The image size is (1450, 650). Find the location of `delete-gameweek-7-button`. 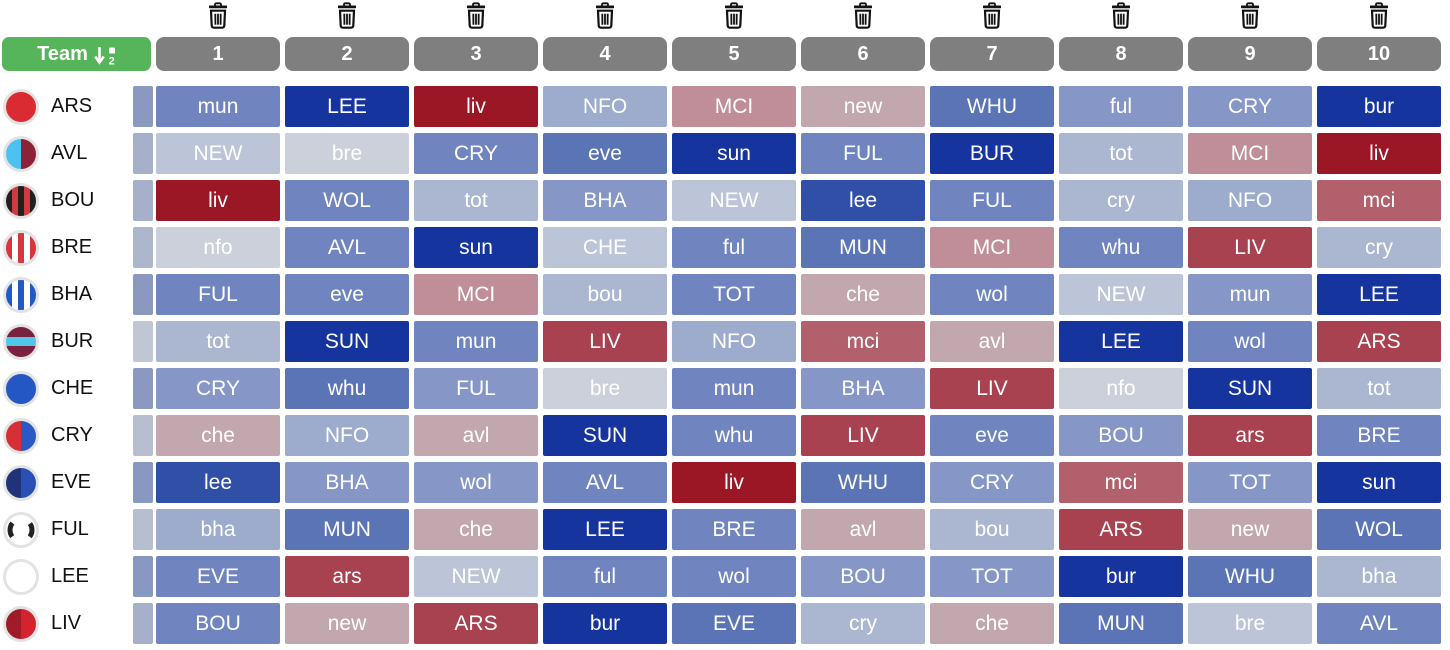

delete-gameweek-7-button is located at coordinates (992, 16).